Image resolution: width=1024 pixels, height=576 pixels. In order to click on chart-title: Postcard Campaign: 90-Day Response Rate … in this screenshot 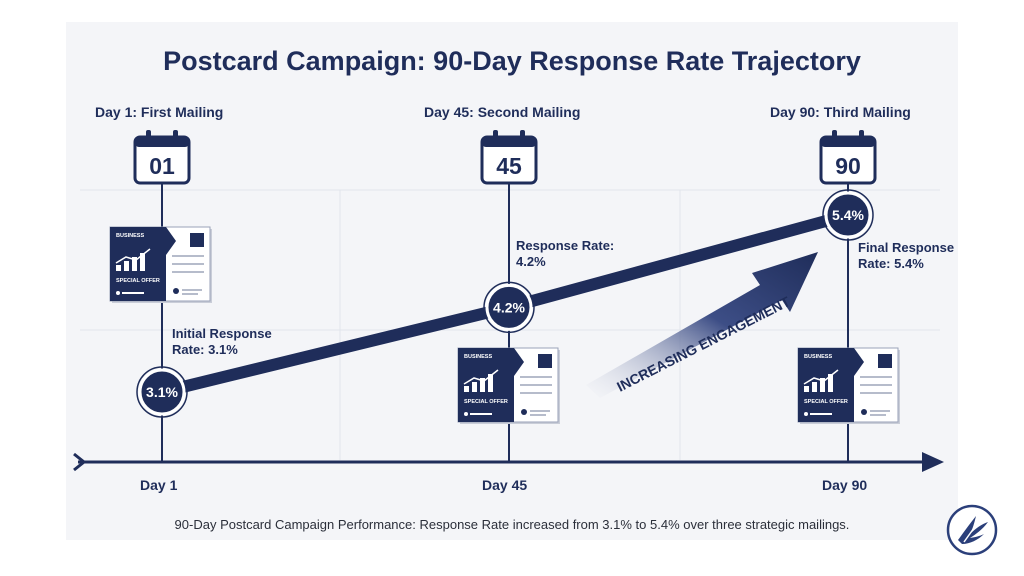, I will do `click(512, 61)`.